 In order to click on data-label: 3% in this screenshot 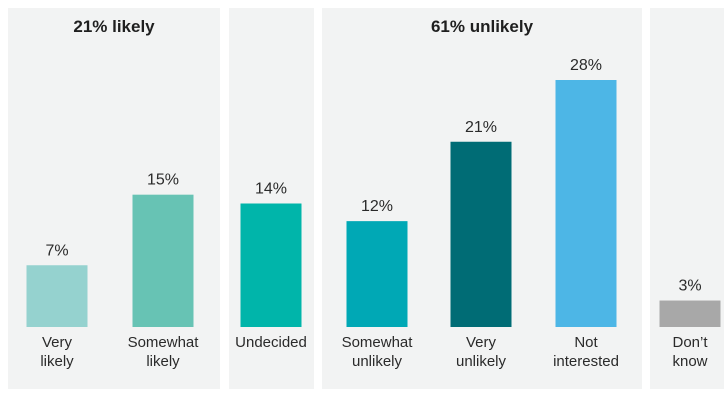, I will do `click(689, 286)`.